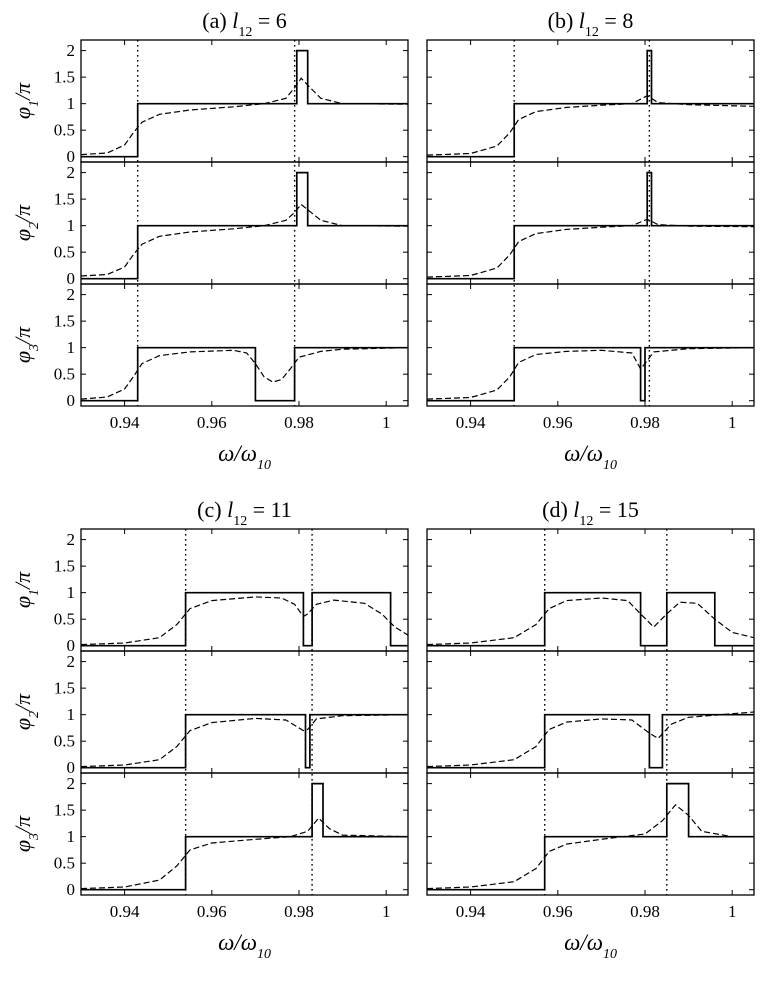  I want to click on panel-title: (a) l12 = 6, so click(244, 24).